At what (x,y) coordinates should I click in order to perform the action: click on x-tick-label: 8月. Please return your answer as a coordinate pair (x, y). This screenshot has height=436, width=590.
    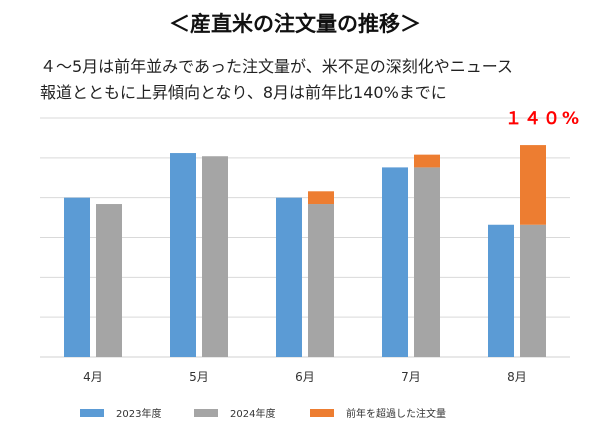
    Looking at the image, I should click on (517, 377).